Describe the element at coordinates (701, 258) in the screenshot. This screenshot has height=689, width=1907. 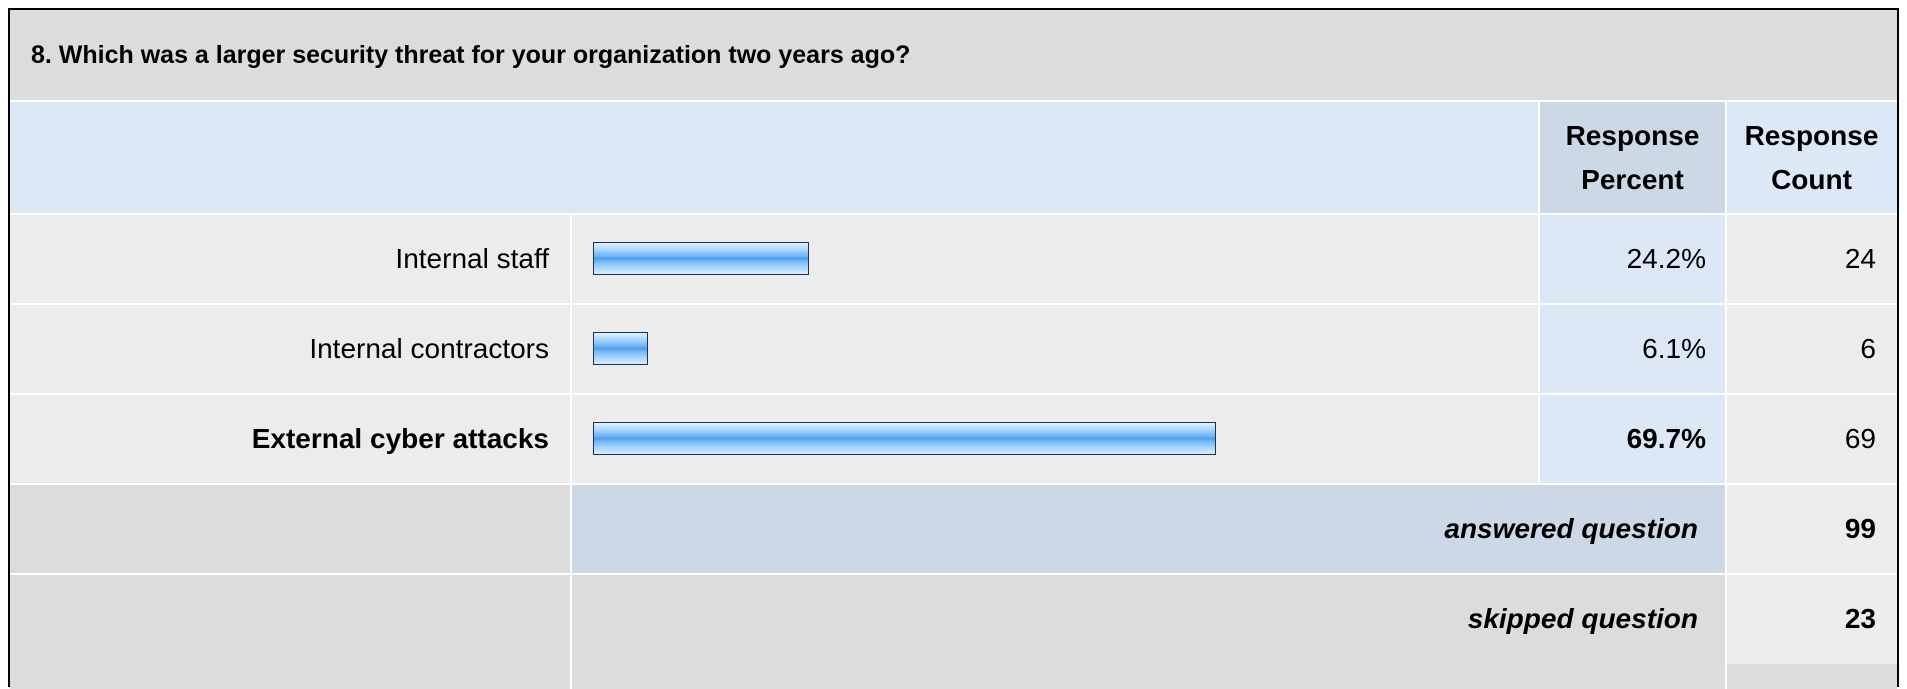
I see `chart-bar-internal-staff` at that location.